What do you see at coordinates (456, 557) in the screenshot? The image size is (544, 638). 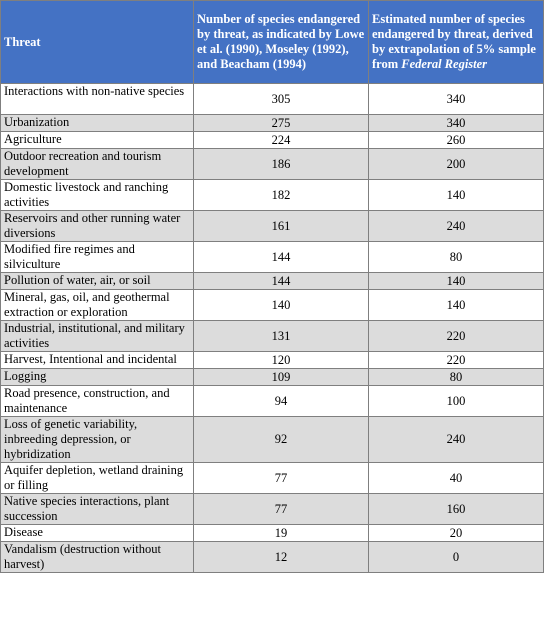 I see `estimated-count-cell: 0` at bounding box center [456, 557].